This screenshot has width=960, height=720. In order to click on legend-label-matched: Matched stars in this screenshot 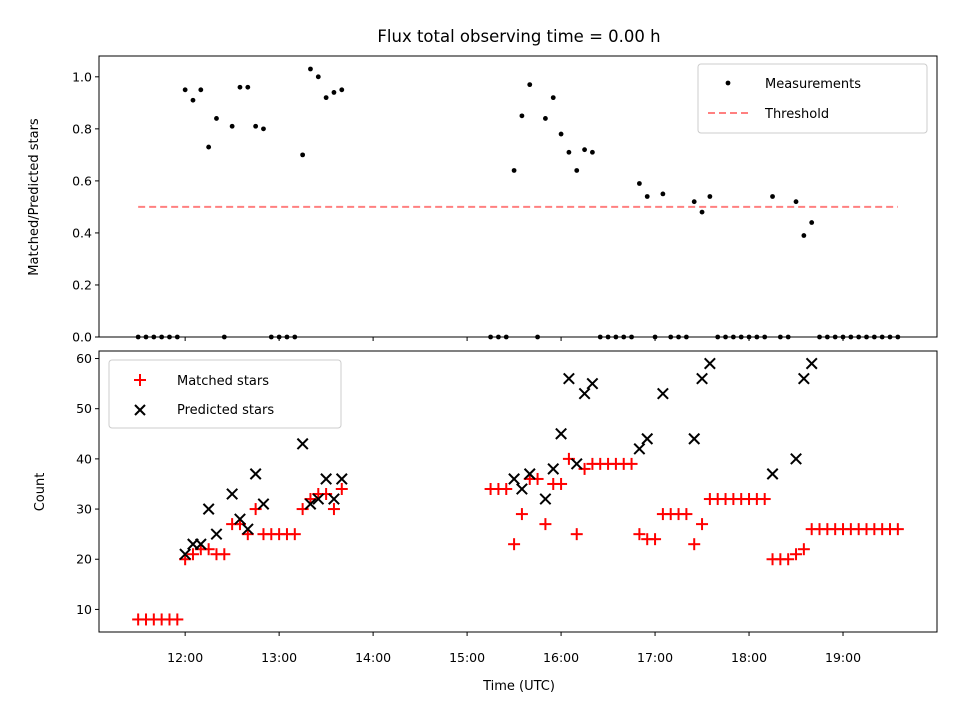, I will do `click(223, 381)`.